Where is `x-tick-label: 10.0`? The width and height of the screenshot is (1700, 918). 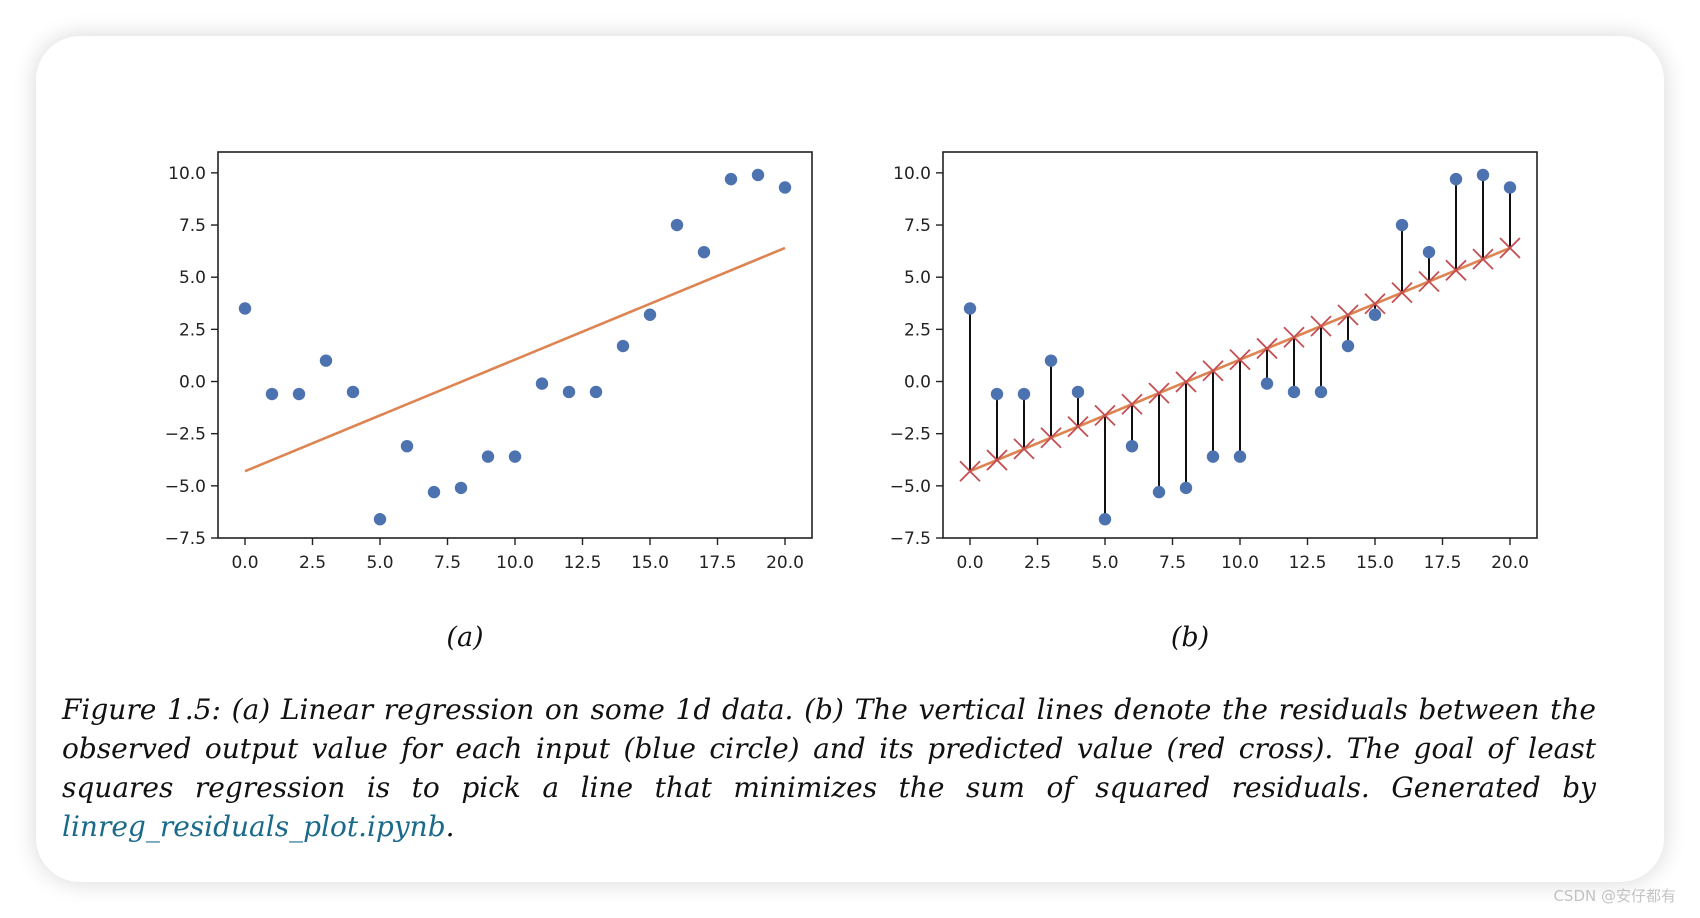 x-tick-label: 10.0 is located at coordinates (515, 563).